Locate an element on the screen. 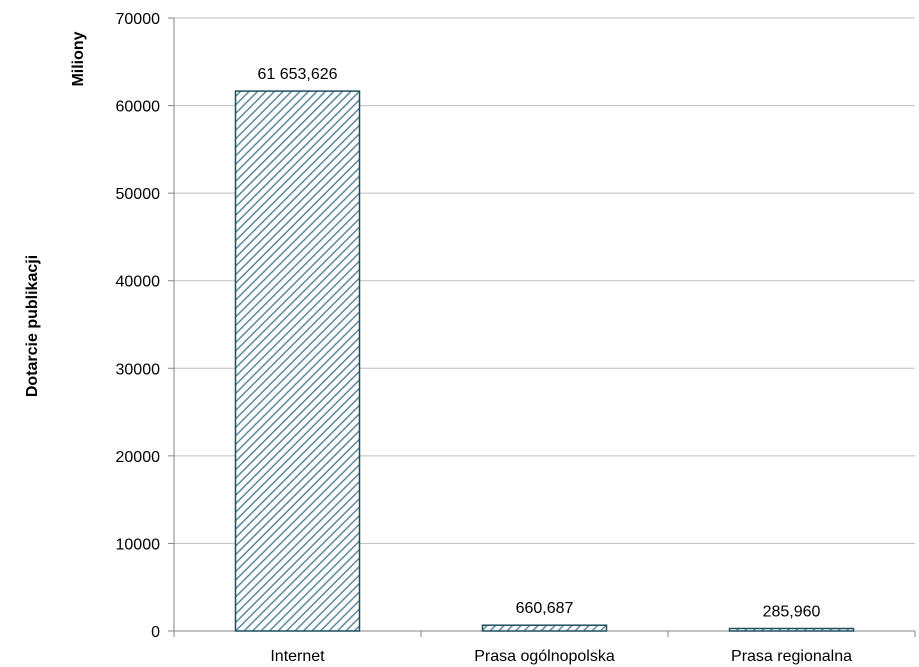 The width and height of the screenshot is (919, 667). y-tick-label: 30000 is located at coordinates (138, 369).